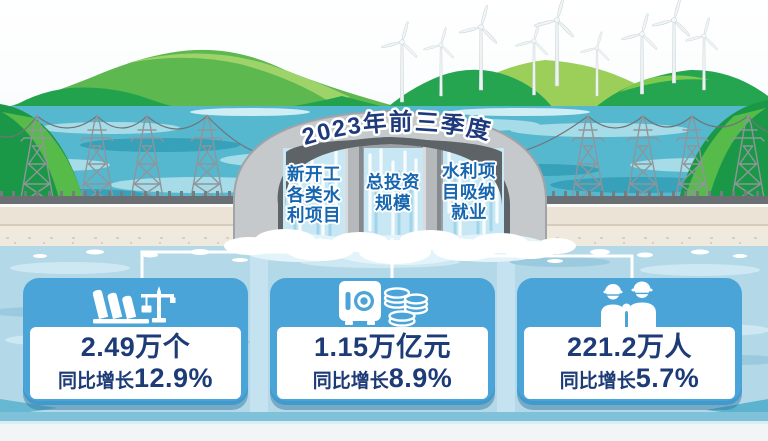  Describe the element at coordinates (629, 378) in the screenshot. I see `stat-growth: 同比增长5.7%` at that location.